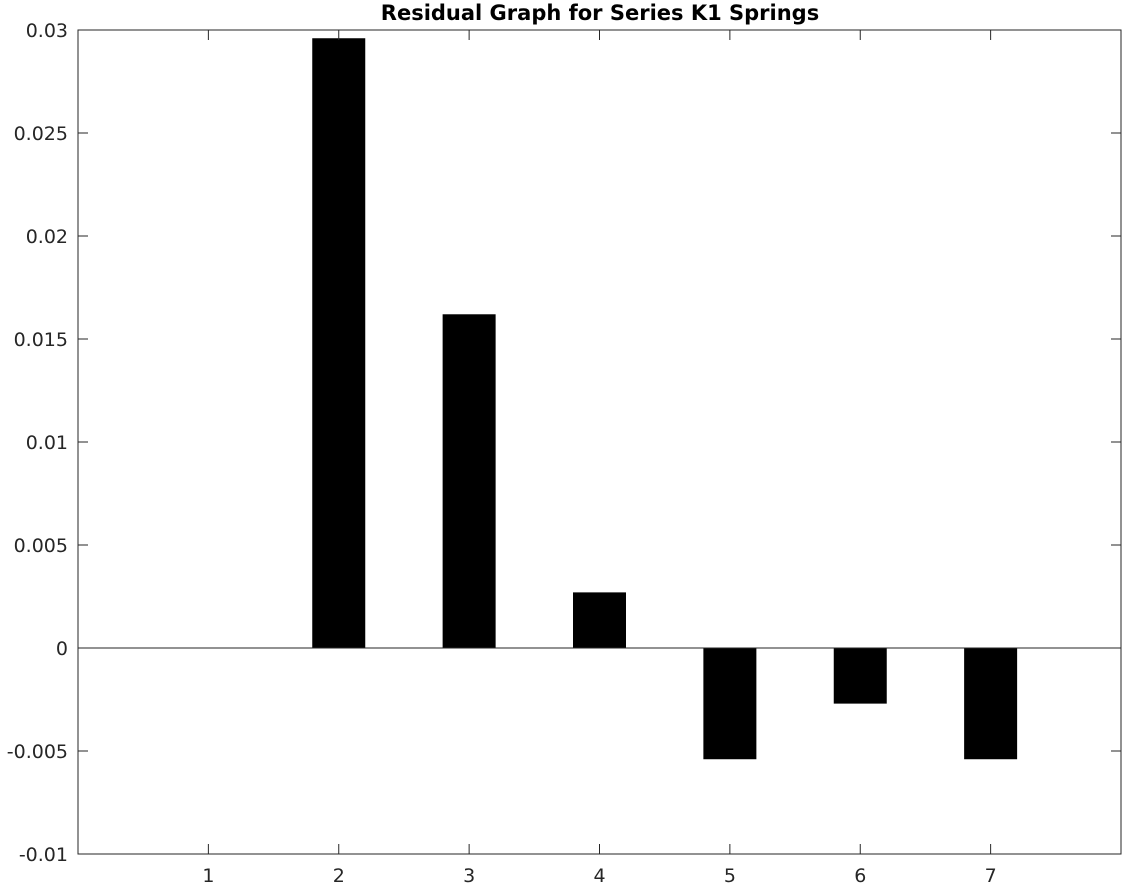 Image resolution: width=1124 pixels, height=890 pixels. What do you see at coordinates (730, 875) in the screenshot?
I see `x-tick-label: 5` at bounding box center [730, 875].